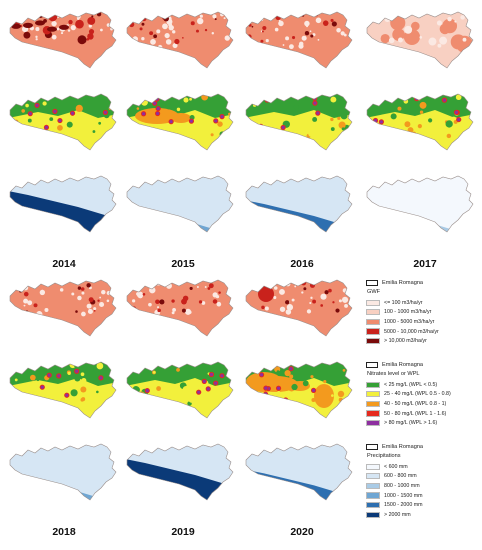  I want to click on legend-label: < 25 mg/L (WPL < 0.5), so click(411, 384).